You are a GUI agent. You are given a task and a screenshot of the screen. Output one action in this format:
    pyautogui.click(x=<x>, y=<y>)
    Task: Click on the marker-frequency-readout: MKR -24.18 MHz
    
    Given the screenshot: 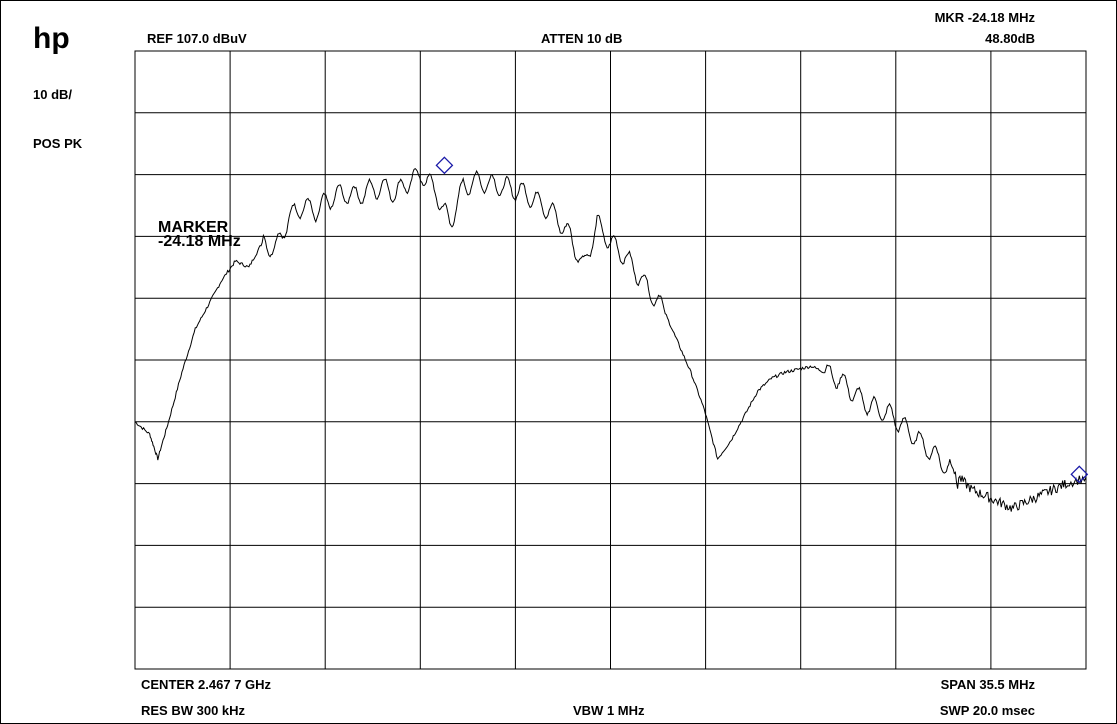 What is the action you would take?
    pyautogui.click(x=984, y=17)
    